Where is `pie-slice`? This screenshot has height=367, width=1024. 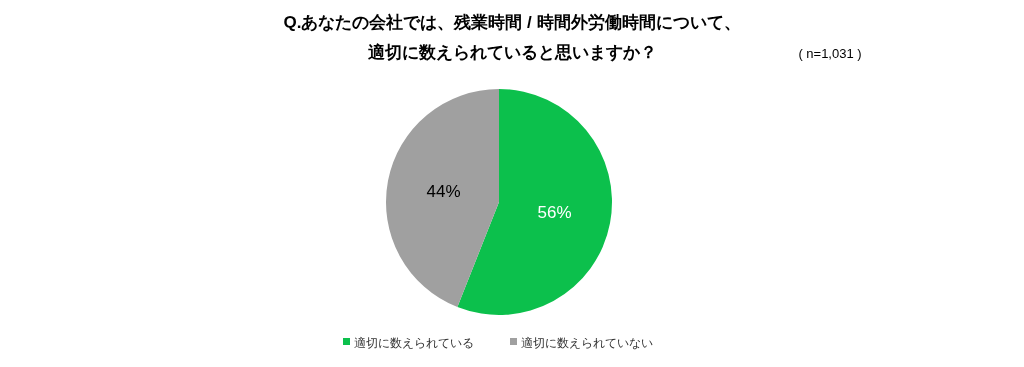 pie-slice is located at coordinates (442, 198).